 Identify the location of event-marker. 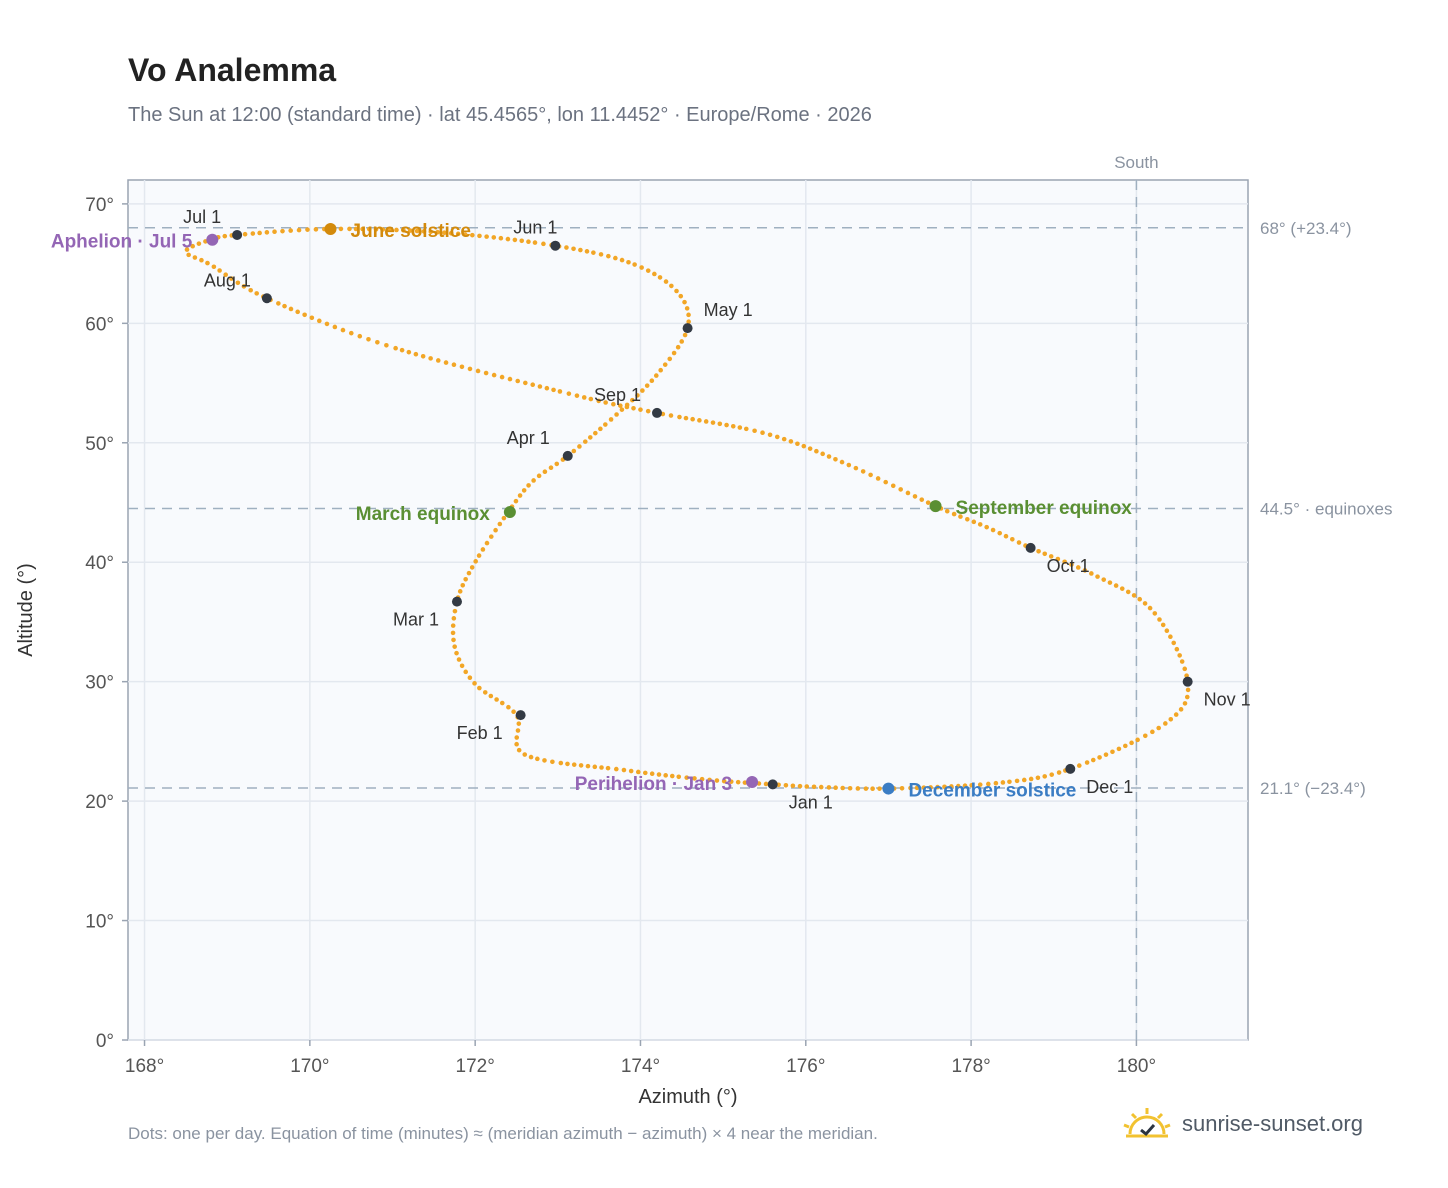
(509, 512).